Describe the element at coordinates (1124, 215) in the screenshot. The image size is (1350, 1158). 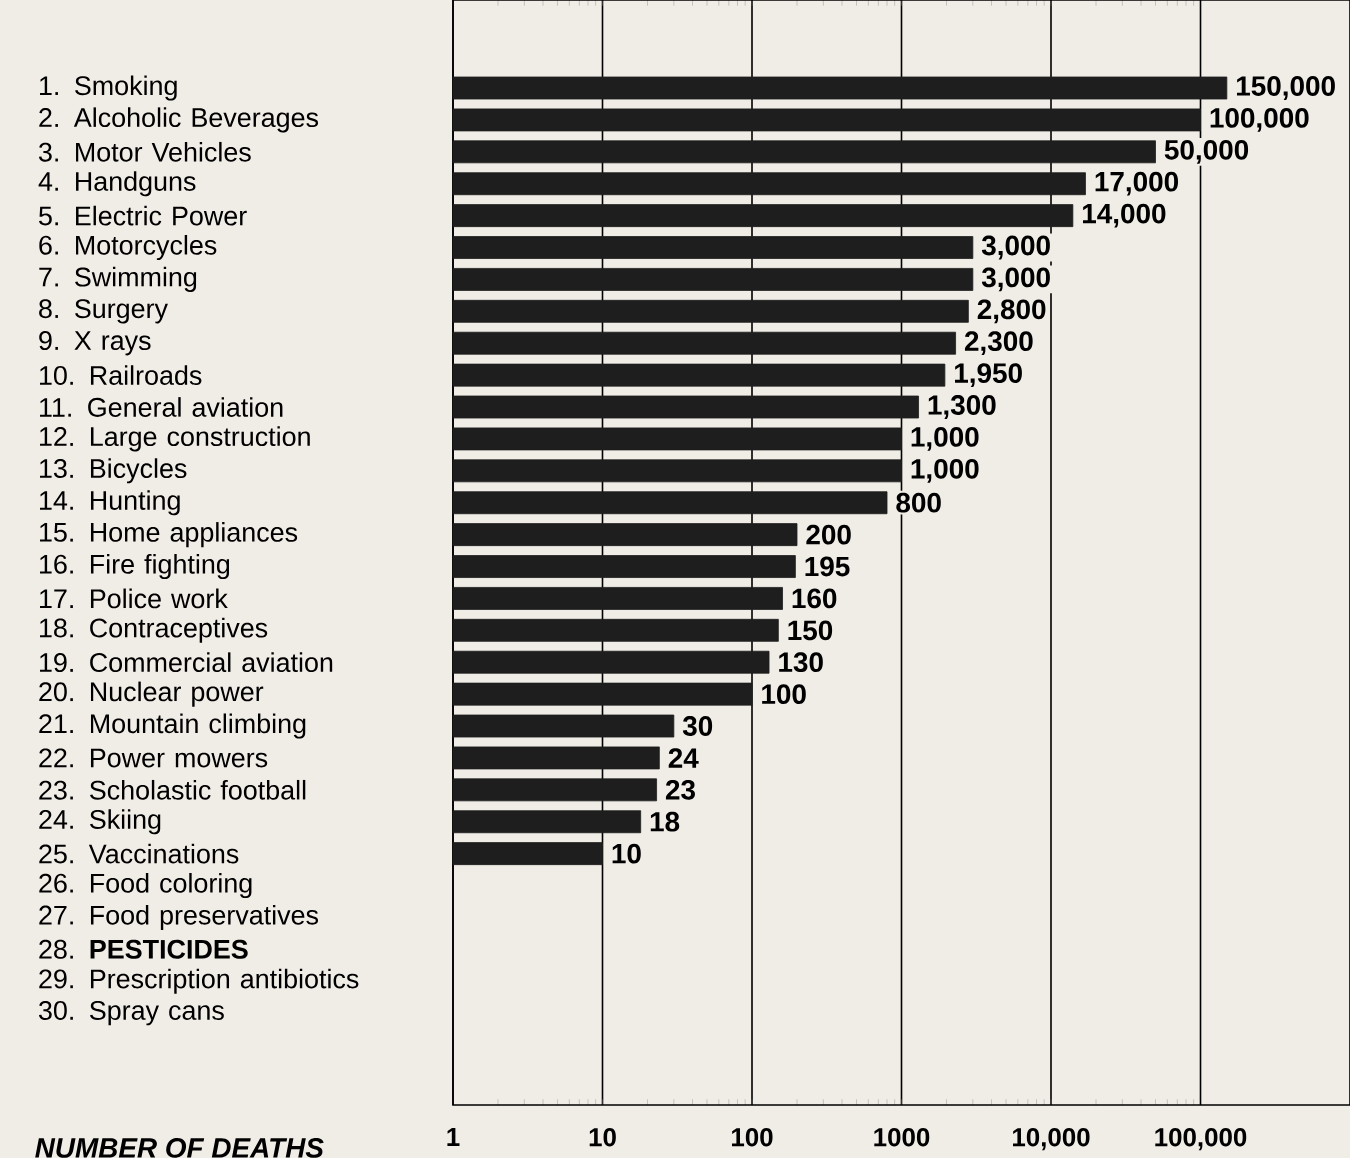
I see `data-label: 14,000` at that location.